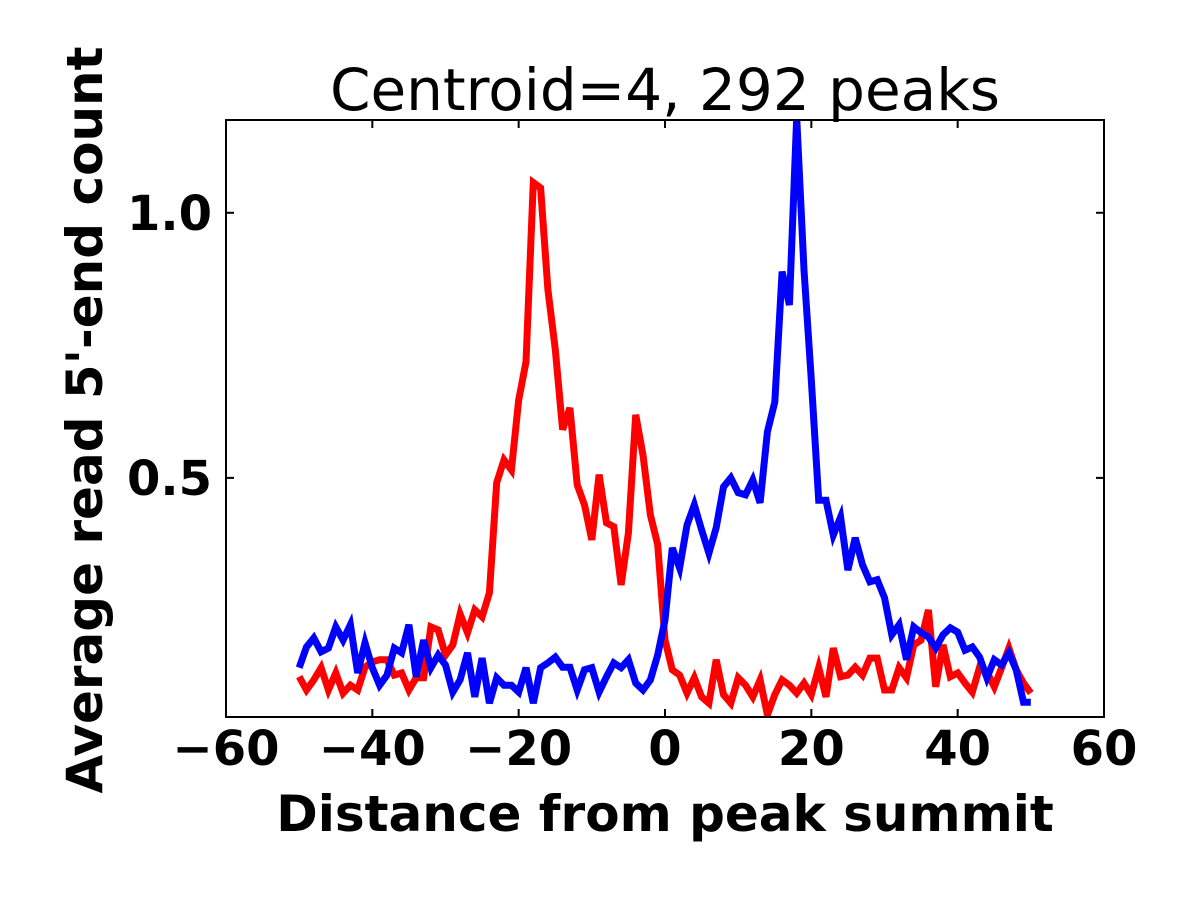 The height and width of the screenshot is (904, 1200). I want to click on x-tick-label: −40, so click(372, 749).